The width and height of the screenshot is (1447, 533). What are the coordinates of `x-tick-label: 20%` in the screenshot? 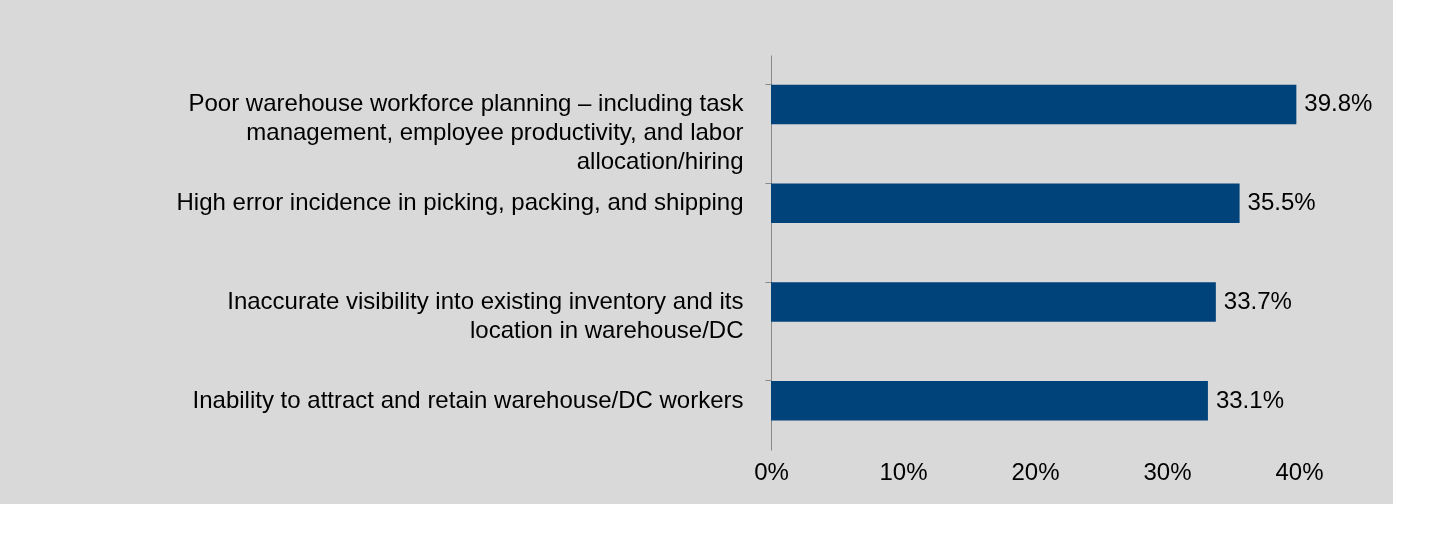 It's located at (1035, 471).